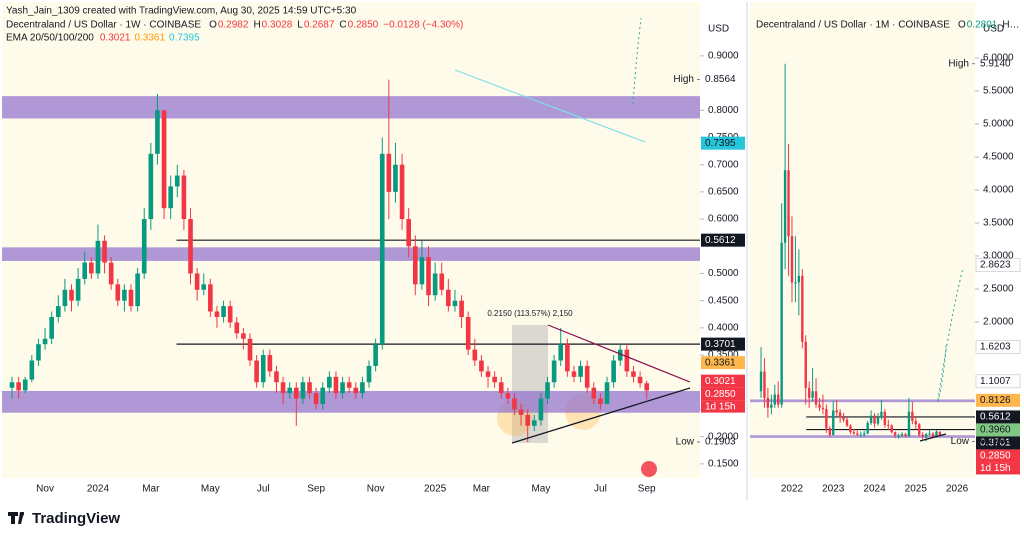 The height and width of the screenshot is (538, 1024). I want to click on x-tick-label: 2025, so click(435, 489).